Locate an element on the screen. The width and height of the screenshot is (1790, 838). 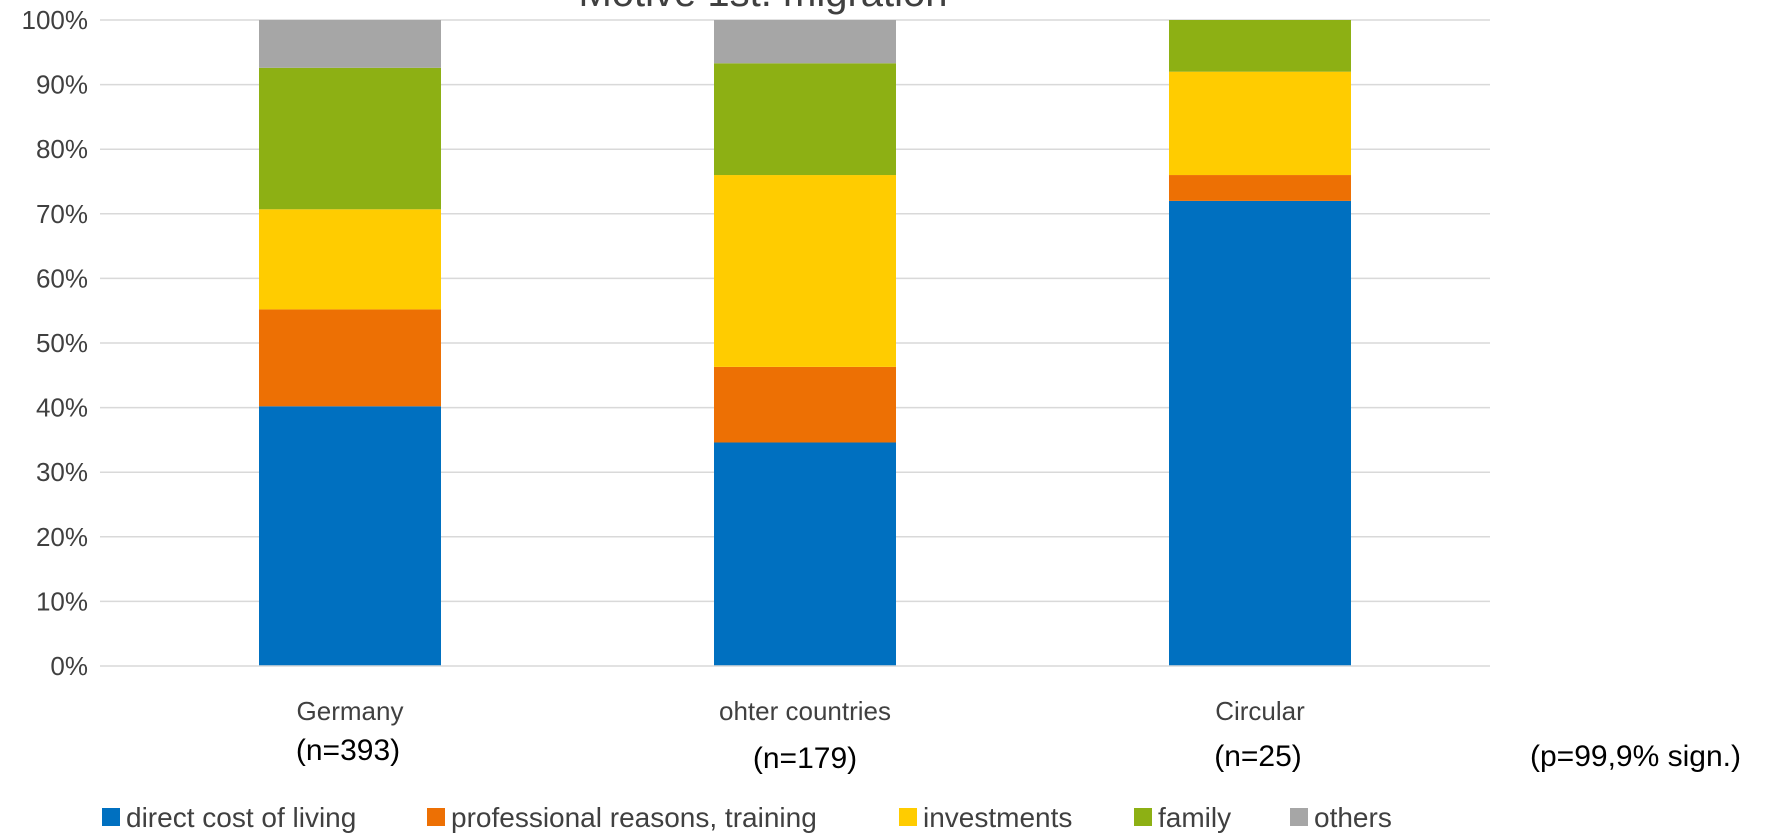
y-tick-label: 70% is located at coordinates (62, 214).